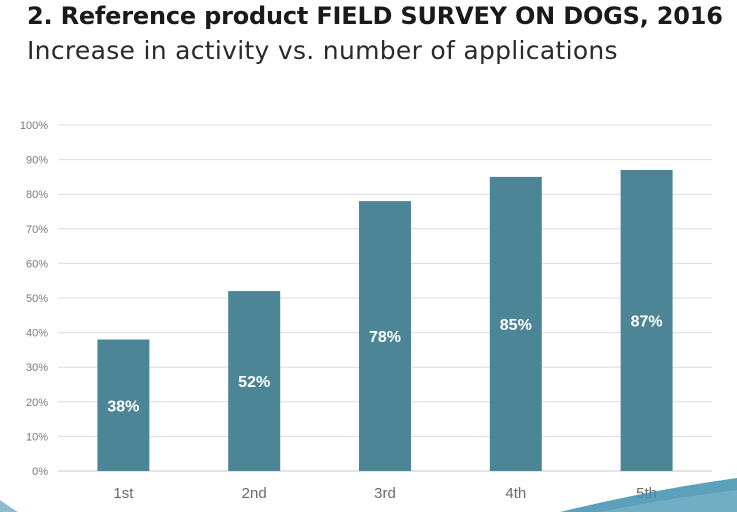 The width and height of the screenshot is (737, 512). Describe the element at coordinates (37, 195) in the screenshot. I see `y-tick-label: 80%` at that location.